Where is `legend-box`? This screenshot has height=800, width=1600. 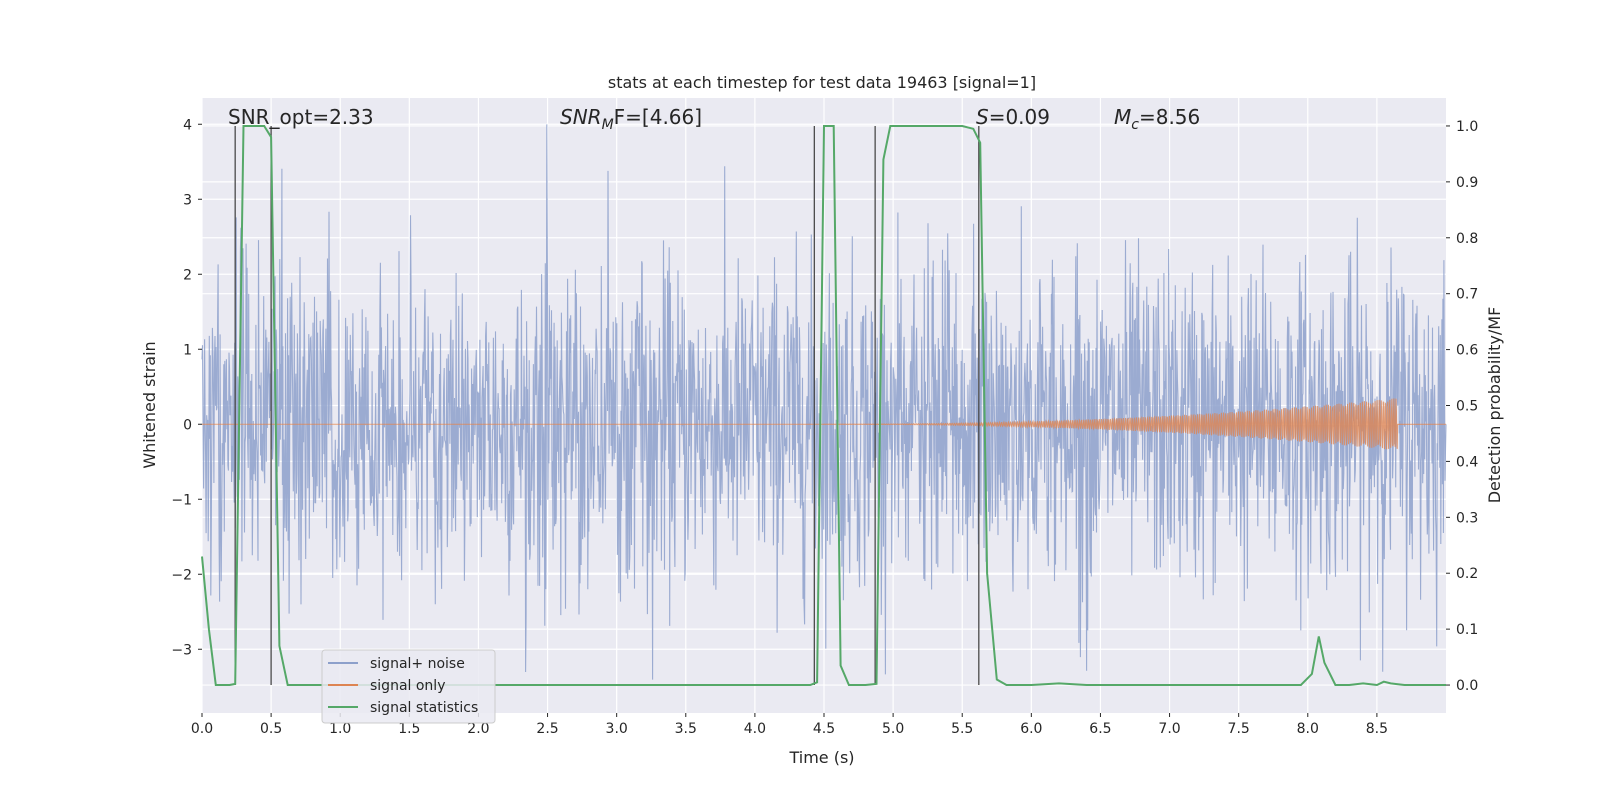
legend-box is located at coordinates (408, 686).